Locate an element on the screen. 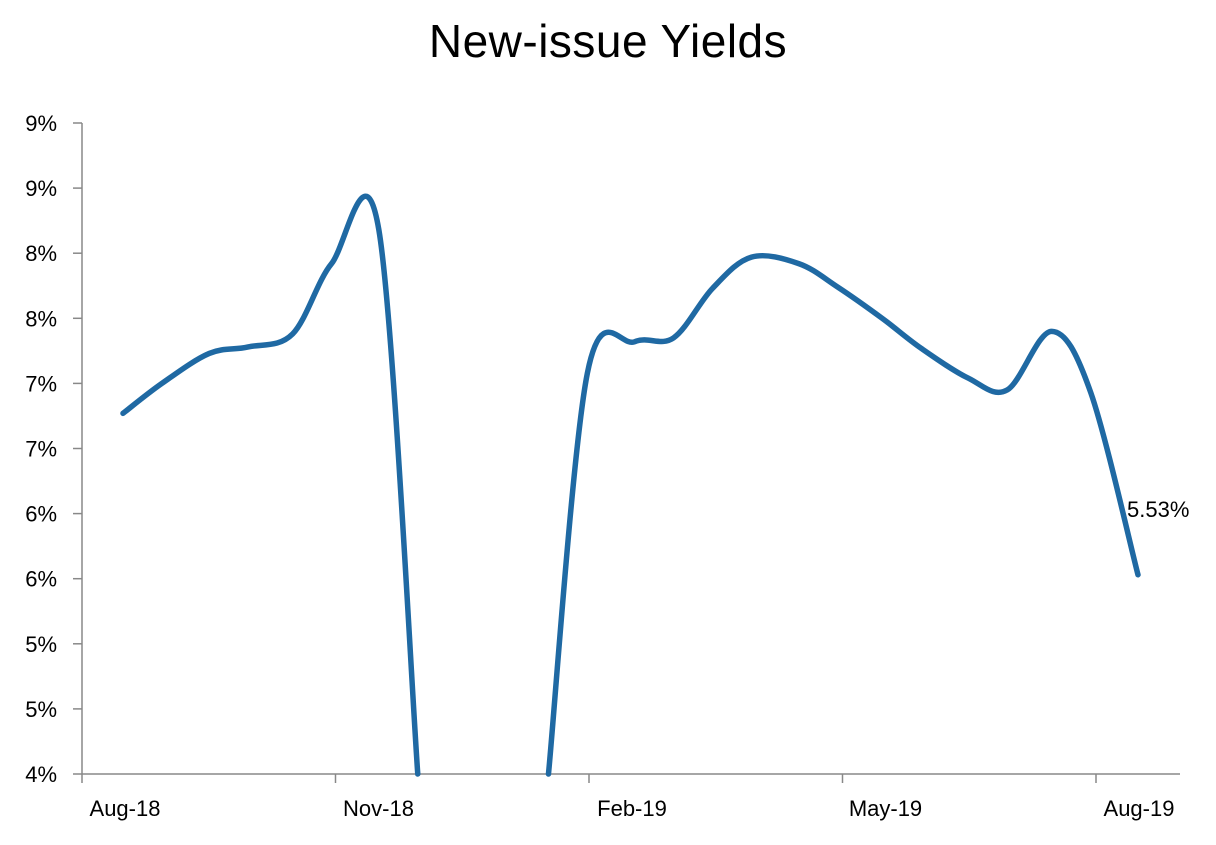 The height and width of the screenshot is (845, 1216). y-axis-ticks: 4% 5% 5% 6% 6% 7% 7% 8% 8% 9% 9% is located at coordinates (53, 449).